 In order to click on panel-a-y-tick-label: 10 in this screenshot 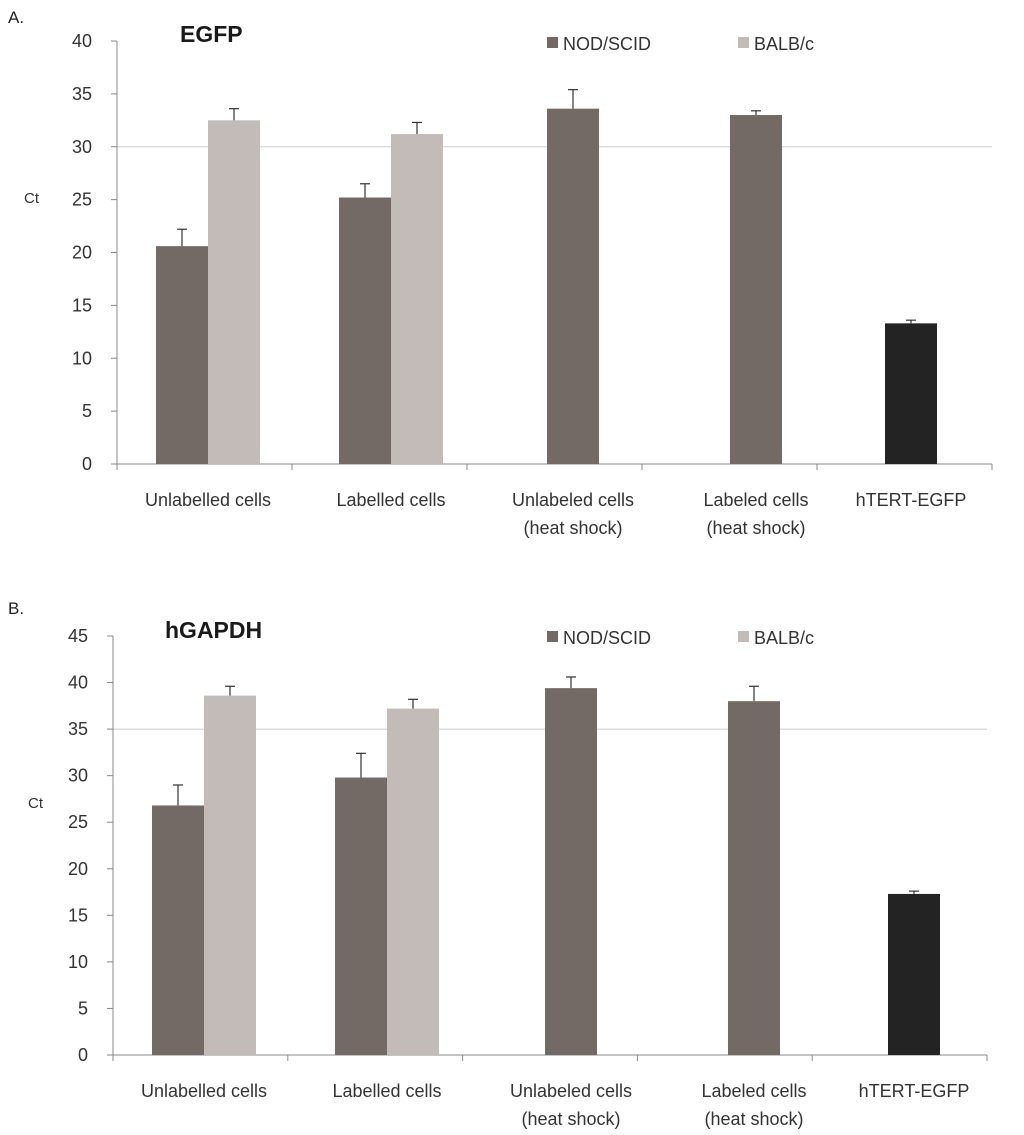, I will do `click(82, 358)`.